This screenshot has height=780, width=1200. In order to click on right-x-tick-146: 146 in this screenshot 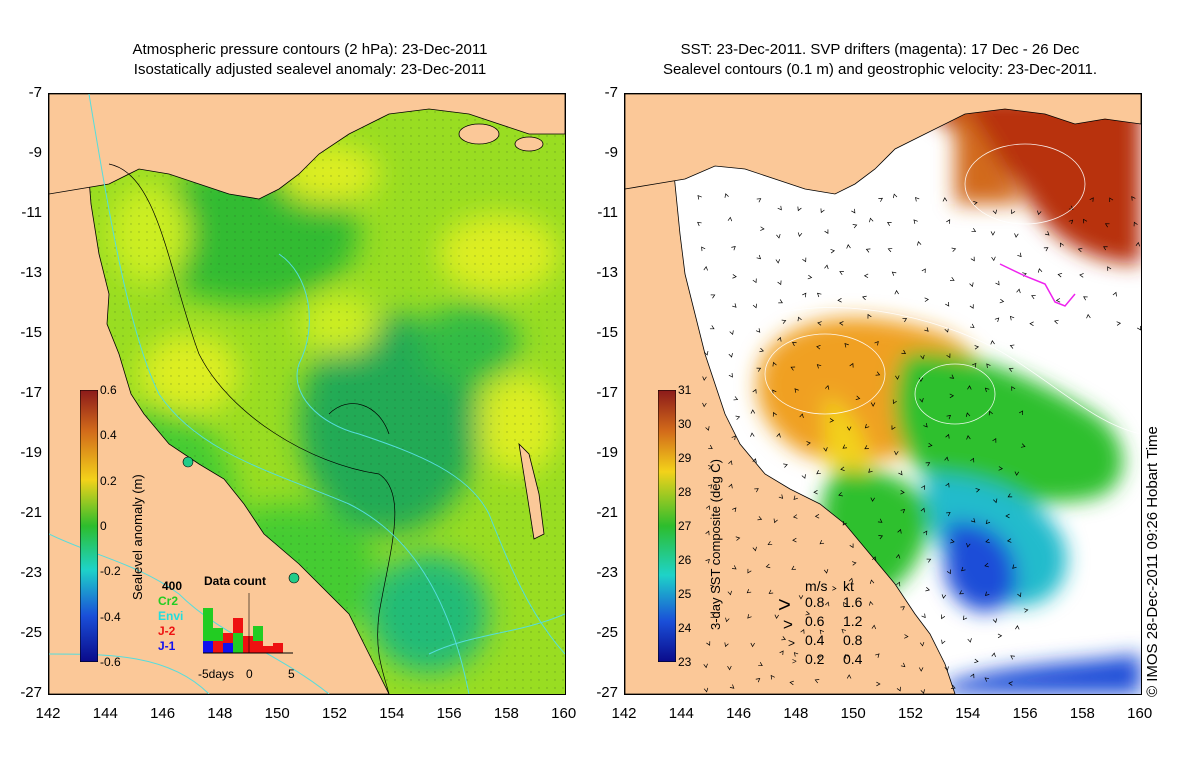, I will do `click(739, 713)`.